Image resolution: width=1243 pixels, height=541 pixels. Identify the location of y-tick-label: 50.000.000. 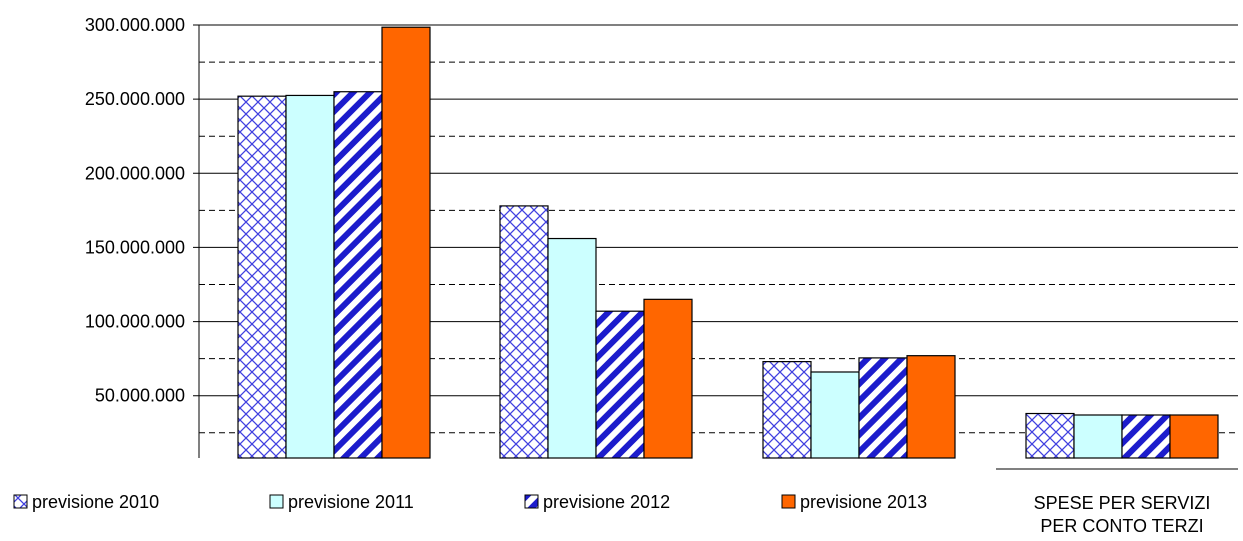
(140, 396).